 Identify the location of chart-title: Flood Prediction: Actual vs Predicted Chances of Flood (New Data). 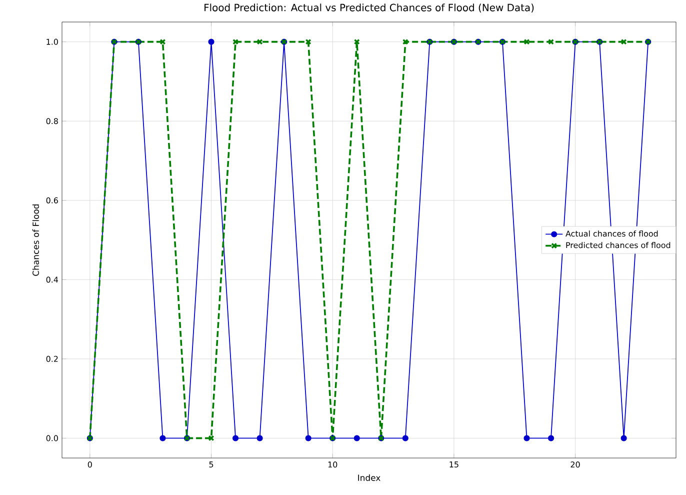
(369, 8).